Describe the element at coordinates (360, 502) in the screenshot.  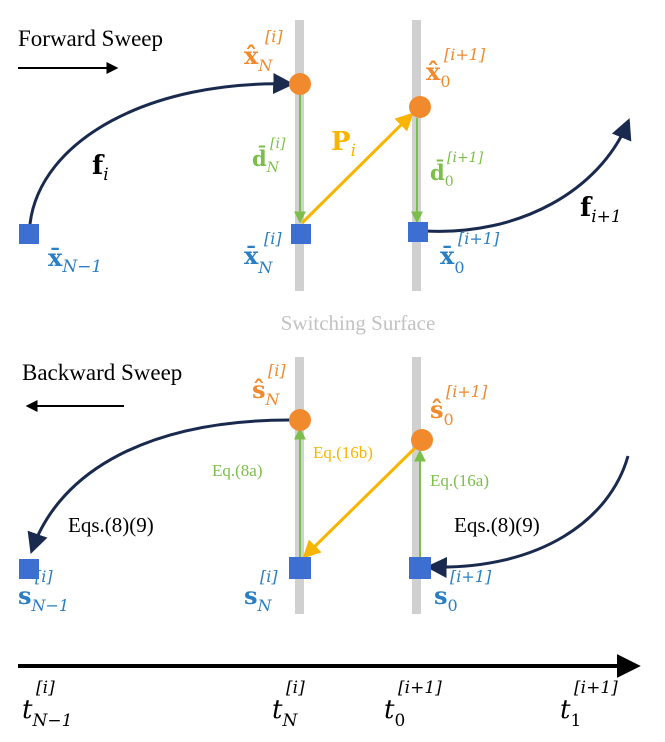
I see `eq16b-arrow` at that location.